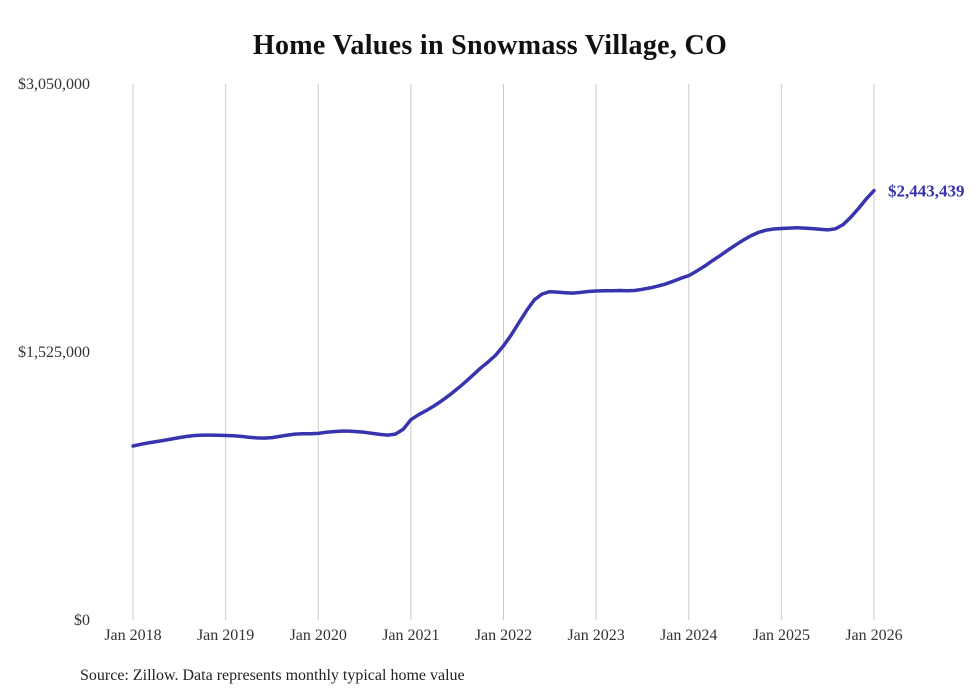  Describe the element at coordinates (490, 45) in the screenshot. I see `chart-title: Home Values in Snowmass Village, CO` at that location.